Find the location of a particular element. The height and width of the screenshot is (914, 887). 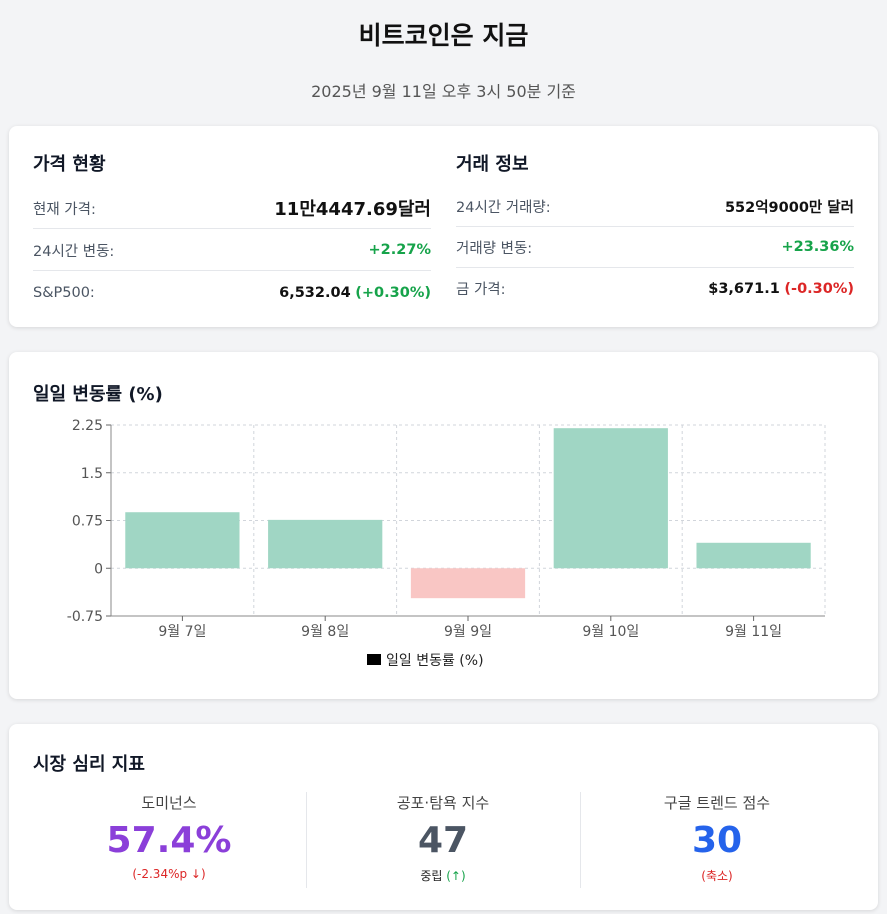

volume-change-row: 거래량 변동: +23.36% is located at coordinates (655, 247).